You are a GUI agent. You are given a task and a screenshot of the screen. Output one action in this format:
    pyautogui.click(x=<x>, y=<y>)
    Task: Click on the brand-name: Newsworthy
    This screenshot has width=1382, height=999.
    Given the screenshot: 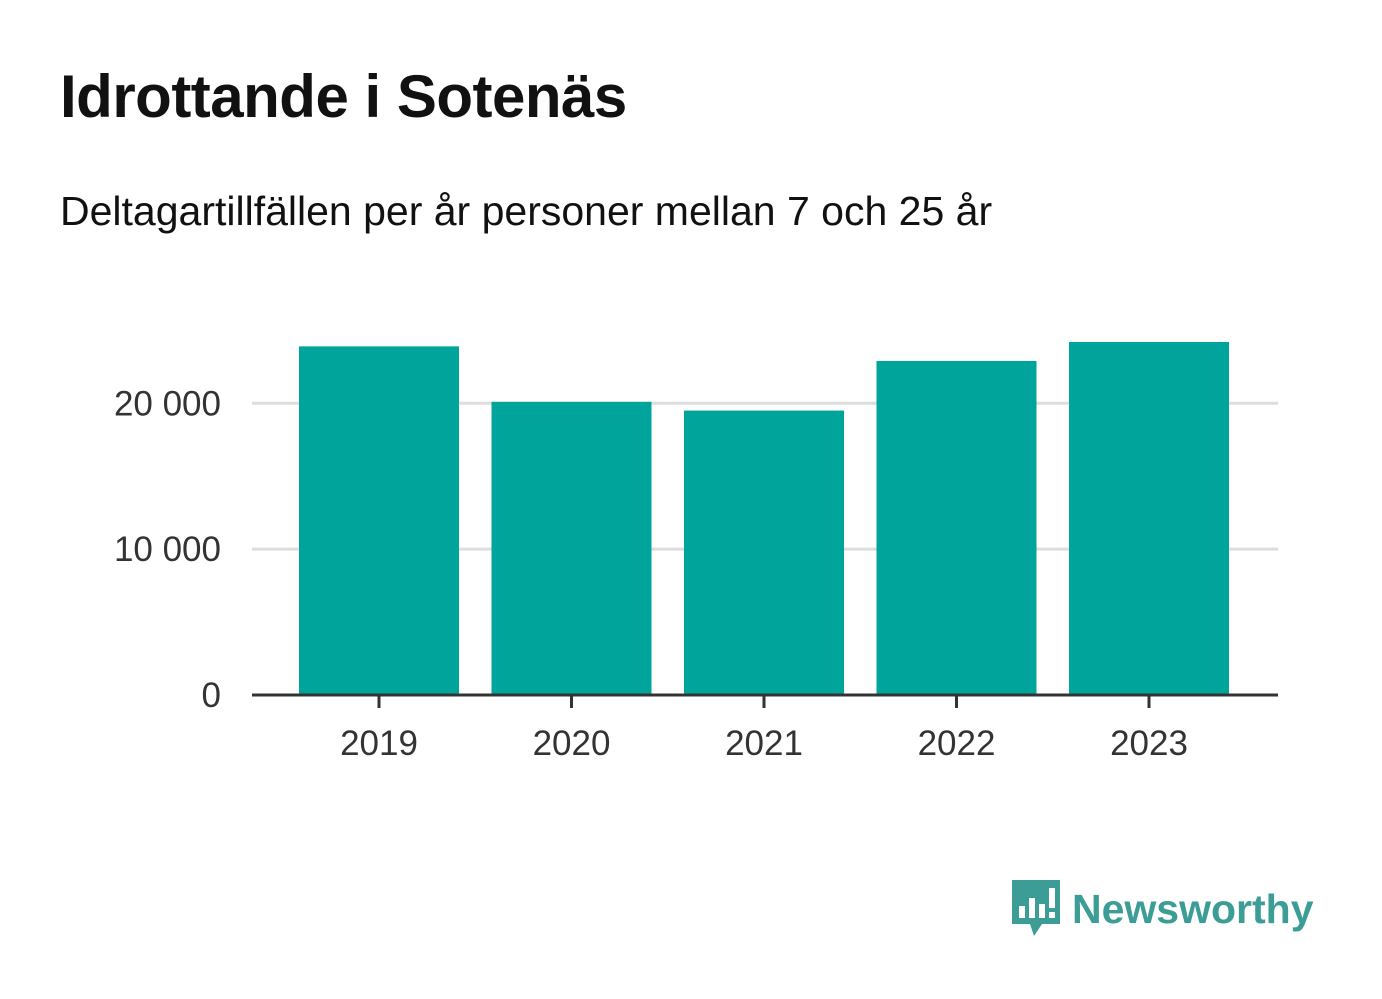 What is the action you would take?
    pyautogui.click(x=1193, y=908)
    